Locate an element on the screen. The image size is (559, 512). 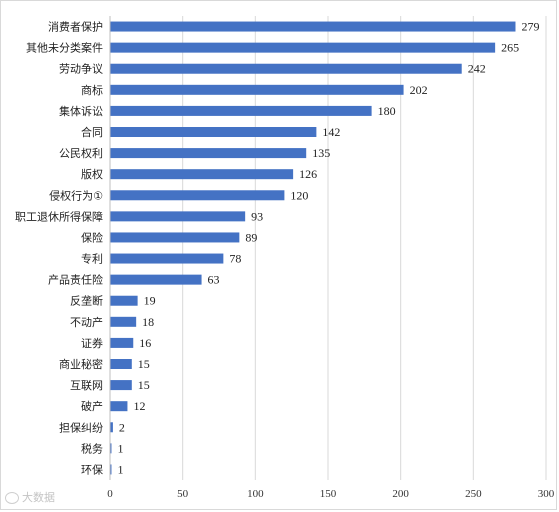
x-tick-label-150: 150 is located at coordinates (328, 494).